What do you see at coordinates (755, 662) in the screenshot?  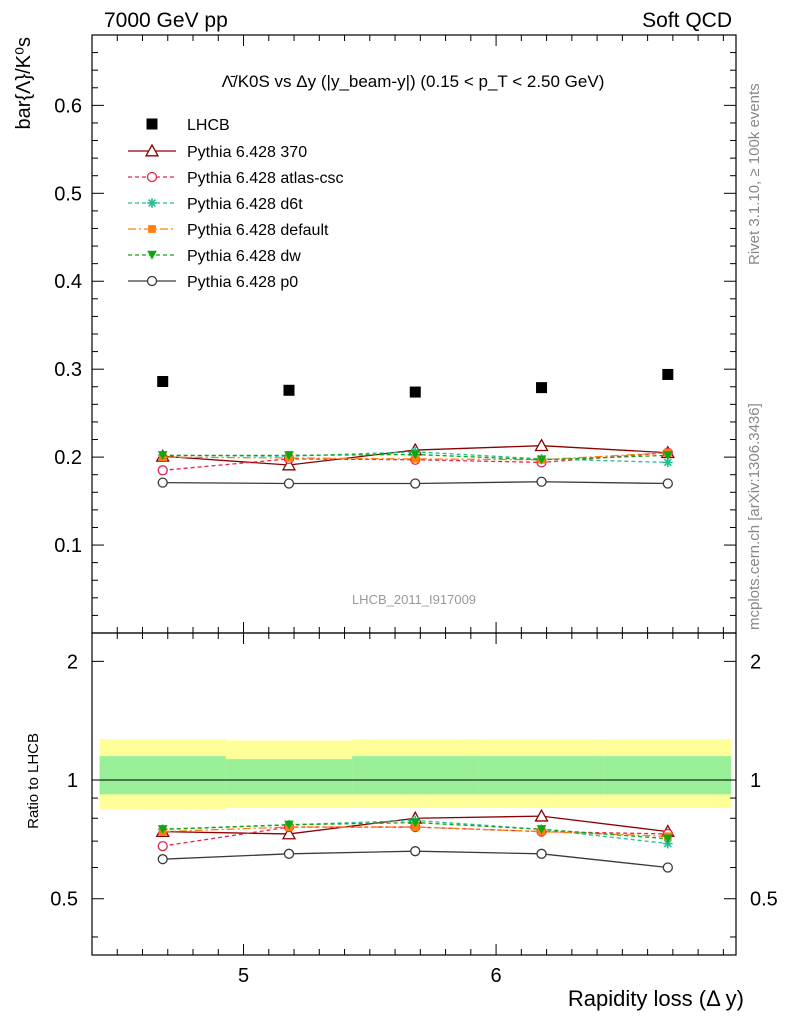 I see `ratio-y-tick-label-right: 2` at bounding box center [755, 662].